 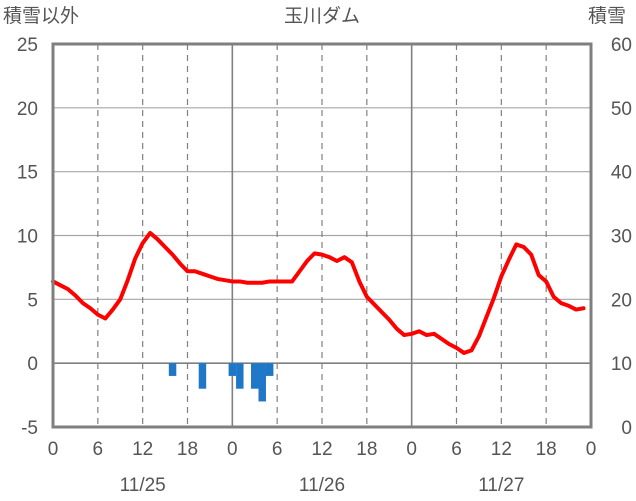 I want to click on right-tick-label: 60, so click(x=621, y=45).